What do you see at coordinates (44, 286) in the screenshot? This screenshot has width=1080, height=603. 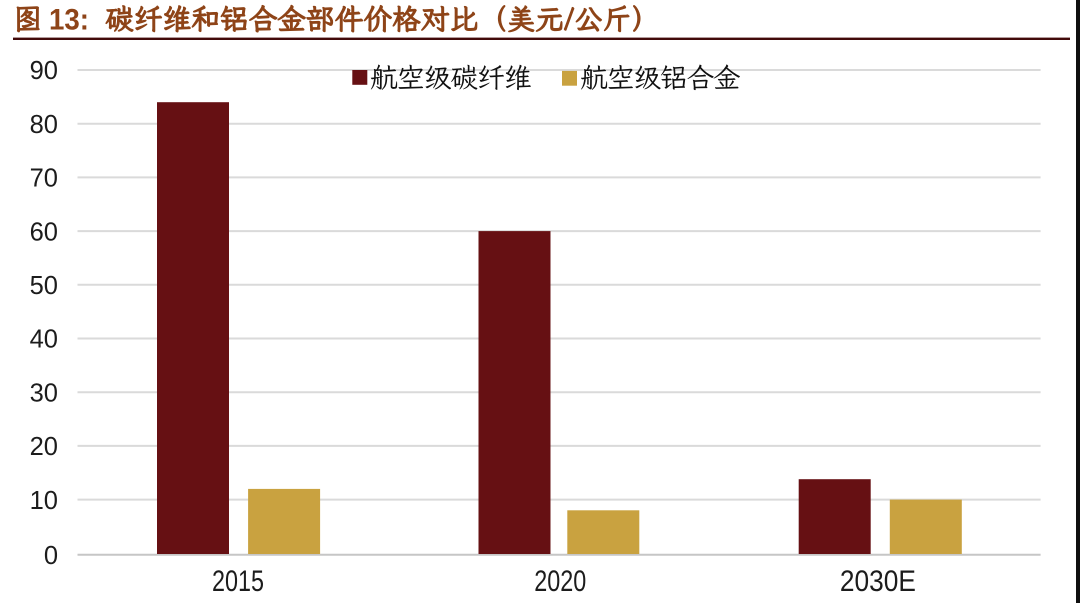 I see `svg-text: 50` at bounding box center [44, 286].